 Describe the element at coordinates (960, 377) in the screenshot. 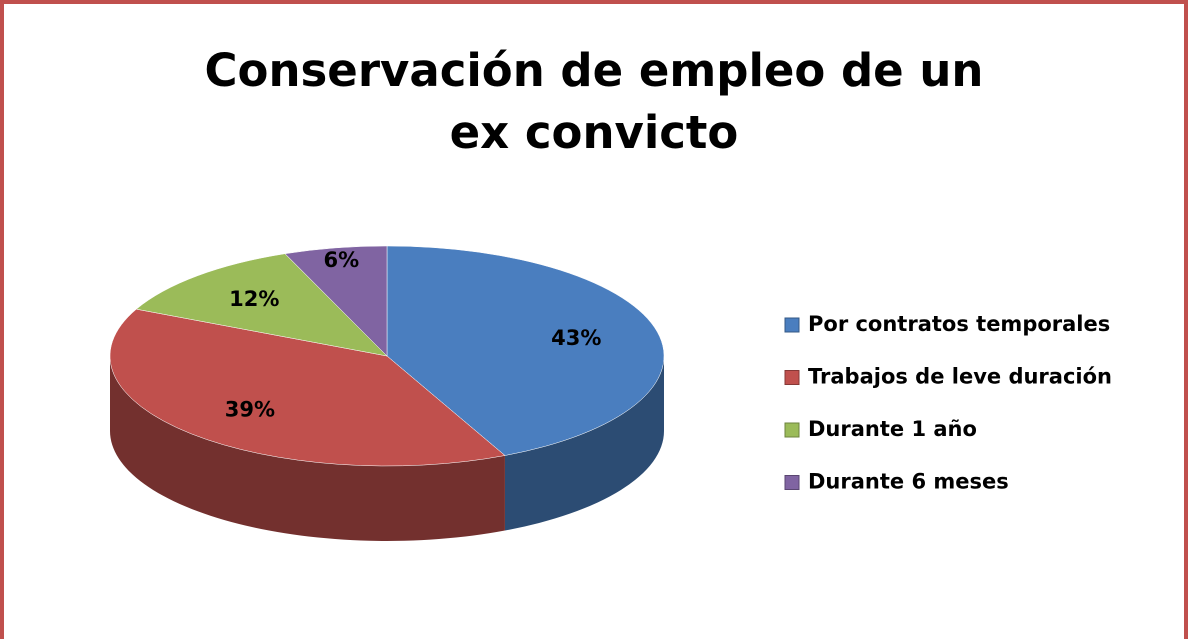

I see `legend-label: Trabajos de leve duración` at that location.